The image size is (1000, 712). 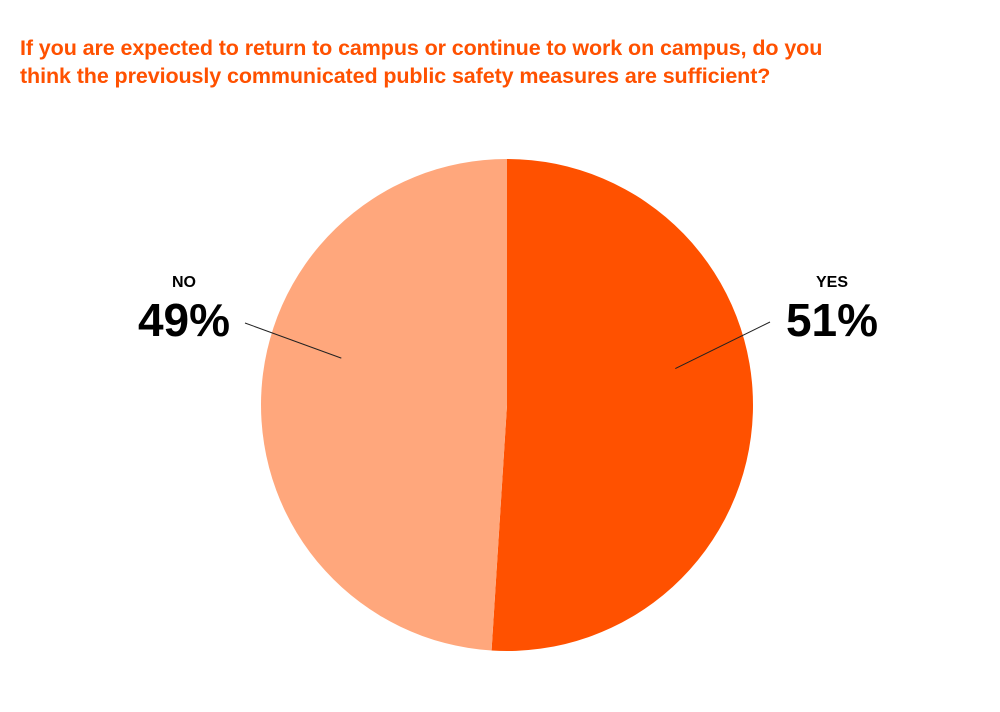 What do you see at coordinates (184, 282) in the screenshot?
I see `slice-label-no: NO` at bounding box center [184, 282].